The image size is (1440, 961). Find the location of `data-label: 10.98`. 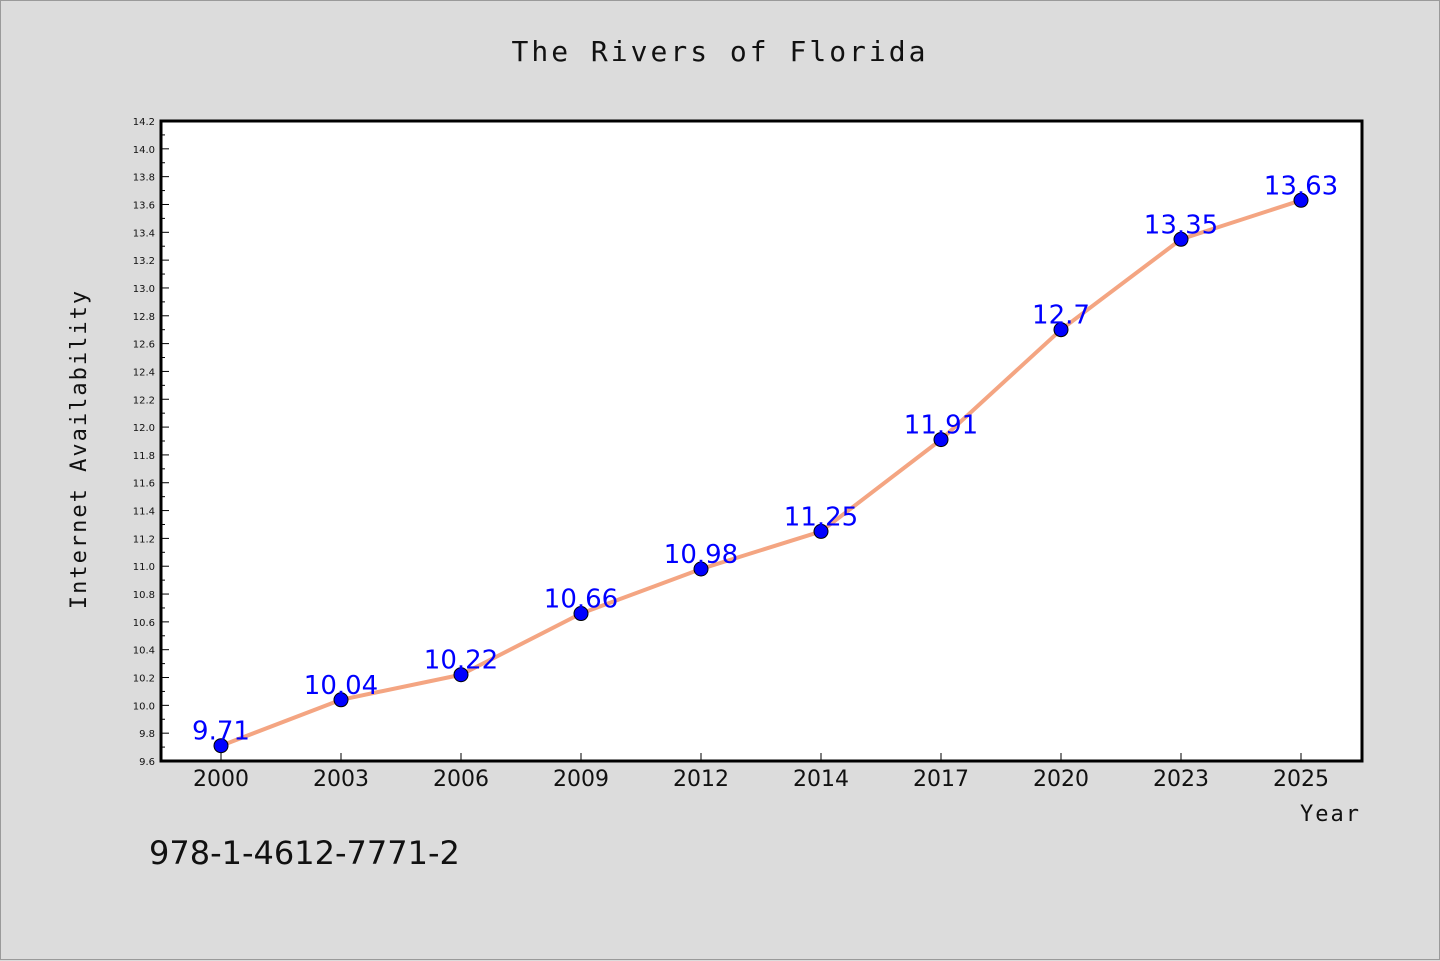

data-label: 10.98 is located at coordinates (701, 555).